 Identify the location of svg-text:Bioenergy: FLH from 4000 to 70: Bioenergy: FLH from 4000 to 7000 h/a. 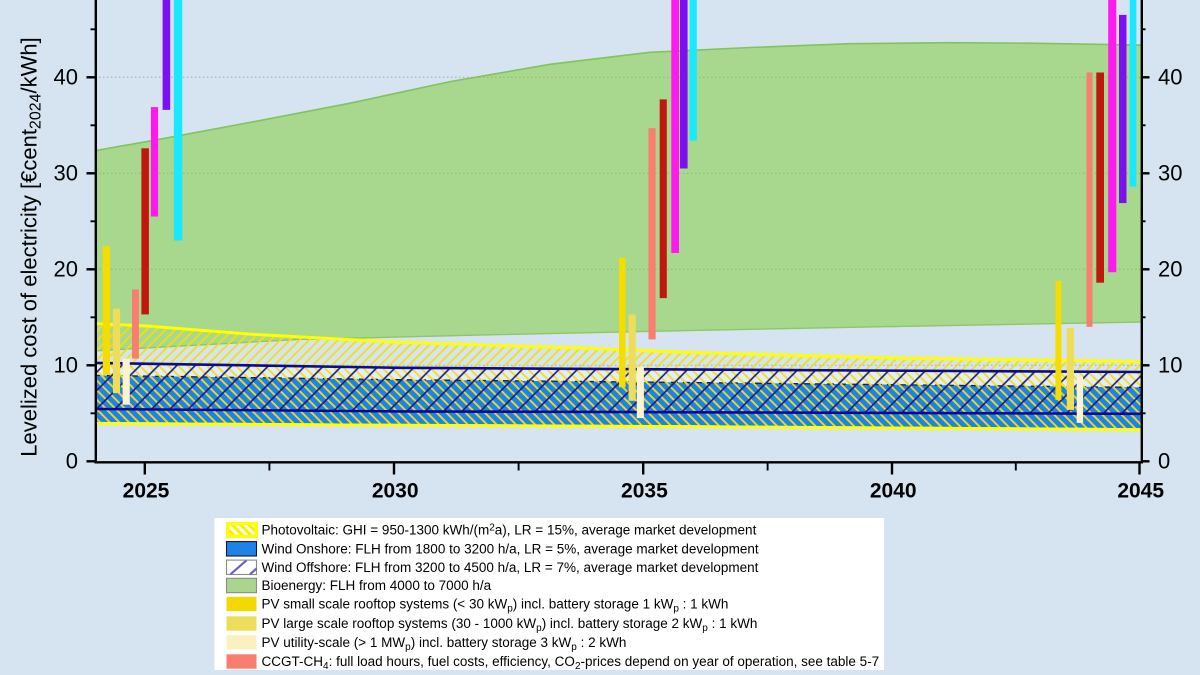
(377, 585).